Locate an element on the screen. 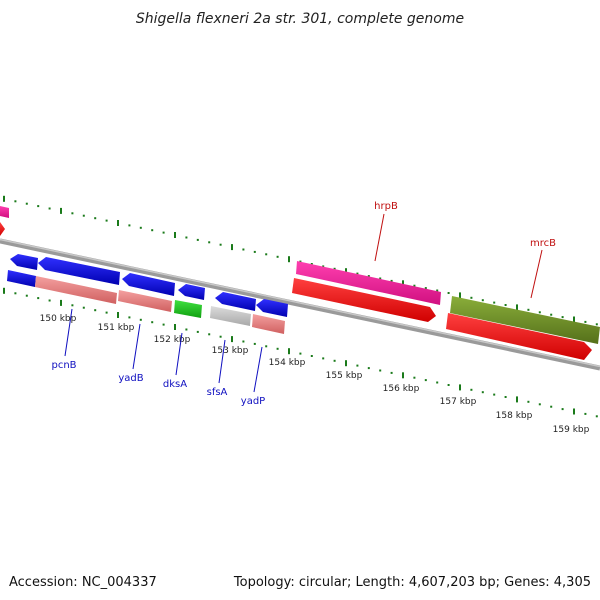 The image size is (600, 600). gene-hrpB is located at coordinates (368, 283).